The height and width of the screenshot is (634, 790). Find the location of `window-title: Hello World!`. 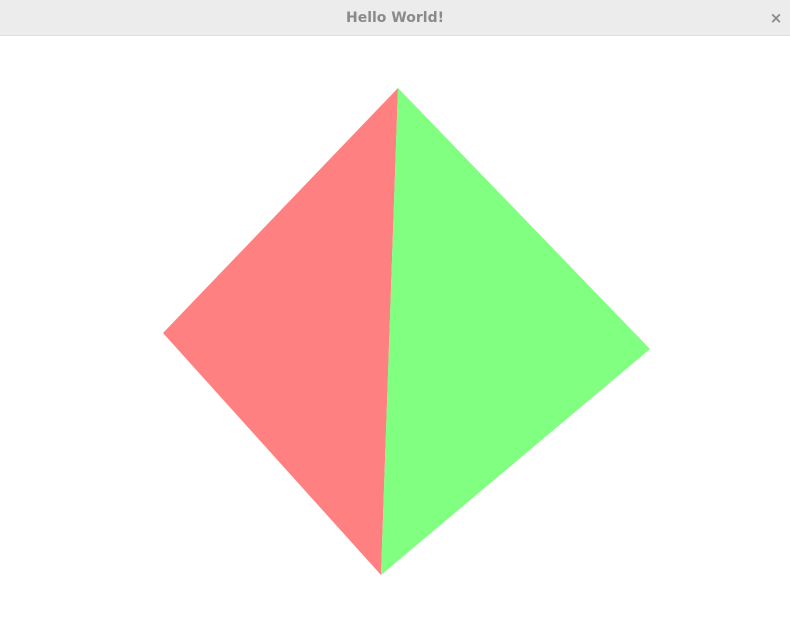

window-title: Hello World! is located at coordinates (395, 18).